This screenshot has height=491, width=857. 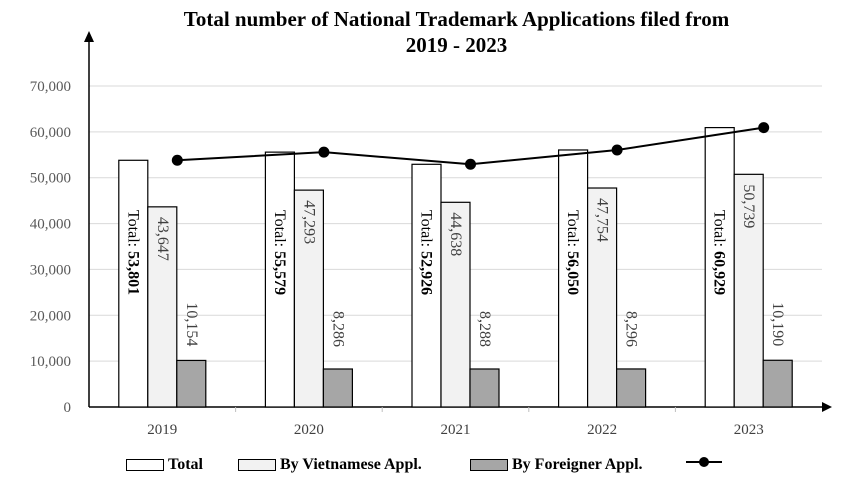 I want to click on legend-item-foreigner: By Foreigner Appl., so click(x=556, y=465).